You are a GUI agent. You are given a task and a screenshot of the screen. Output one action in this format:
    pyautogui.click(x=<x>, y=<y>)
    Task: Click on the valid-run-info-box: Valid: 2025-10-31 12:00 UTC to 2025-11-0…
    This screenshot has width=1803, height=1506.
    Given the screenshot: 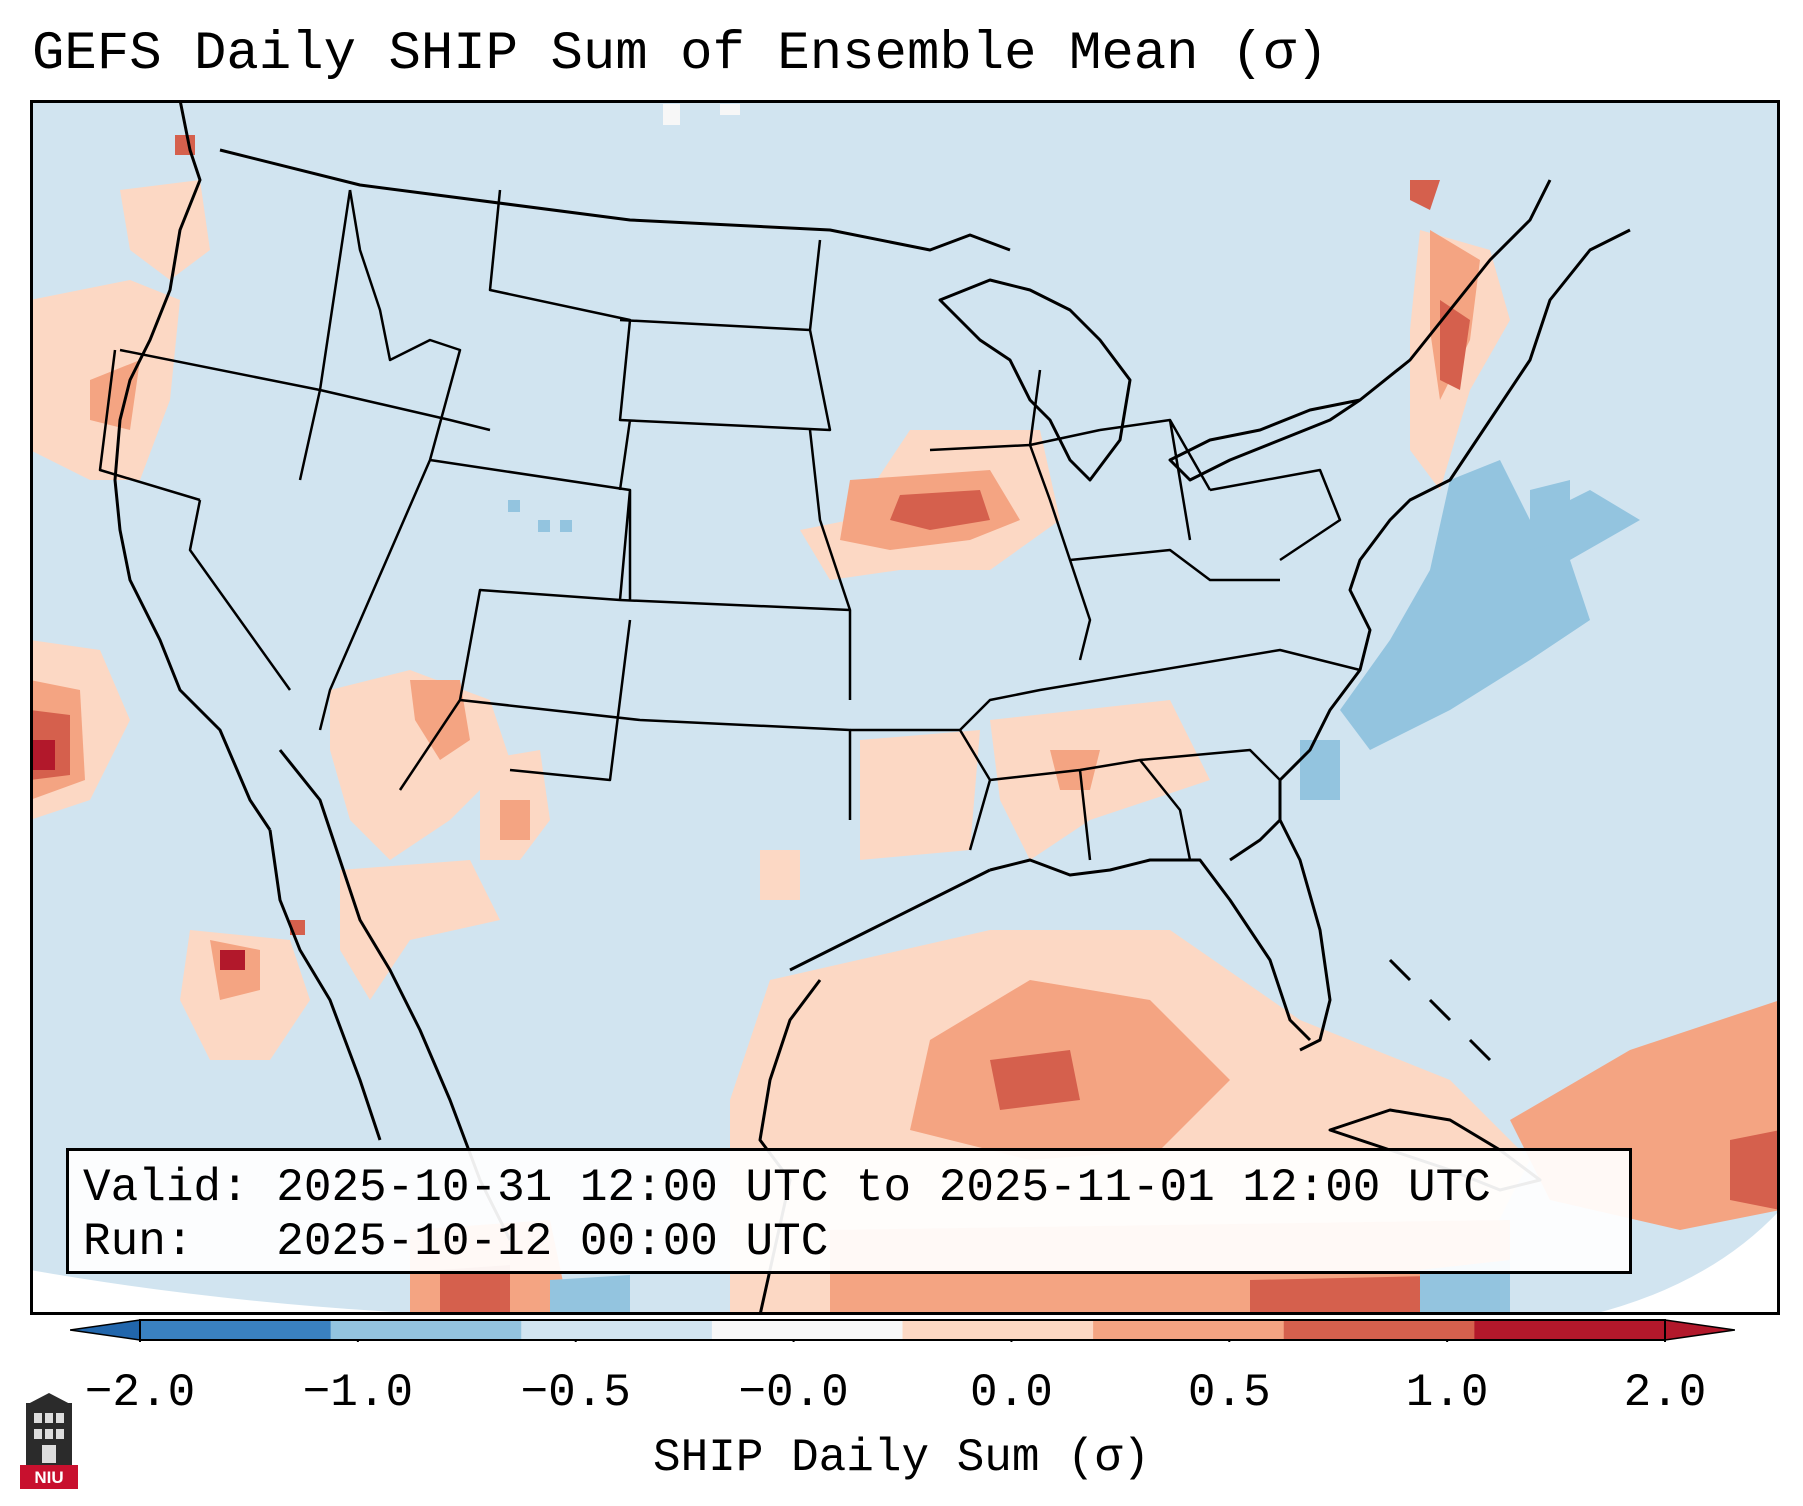 What is the action you would take?
    pyautogui.click(x=849, y=1211)
    